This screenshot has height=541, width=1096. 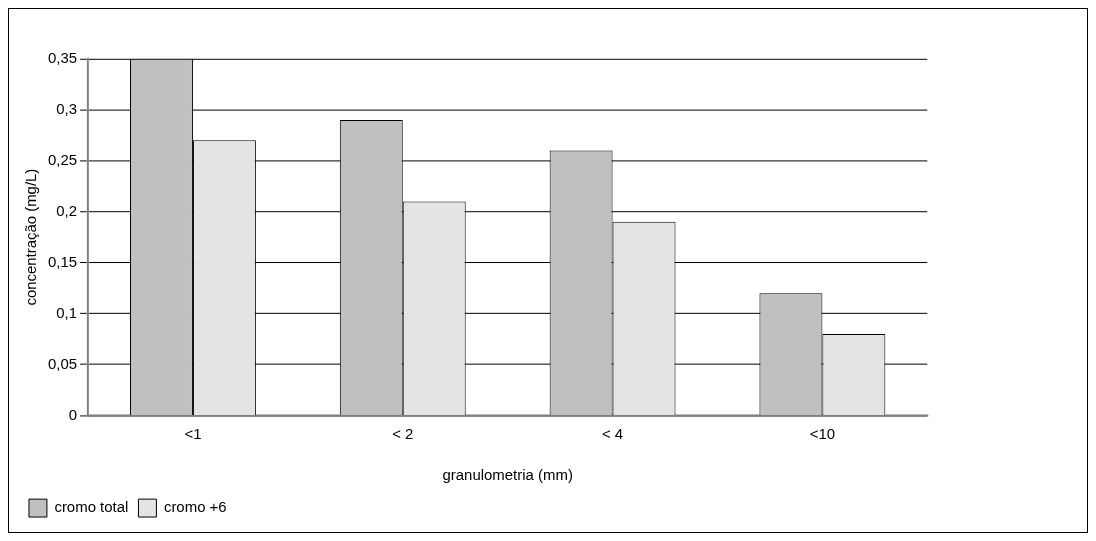 What do you see at coordinates (62, 261) in the screenshot?
I see `y-tick-label: 0,15` at bounding box center [62, 261].